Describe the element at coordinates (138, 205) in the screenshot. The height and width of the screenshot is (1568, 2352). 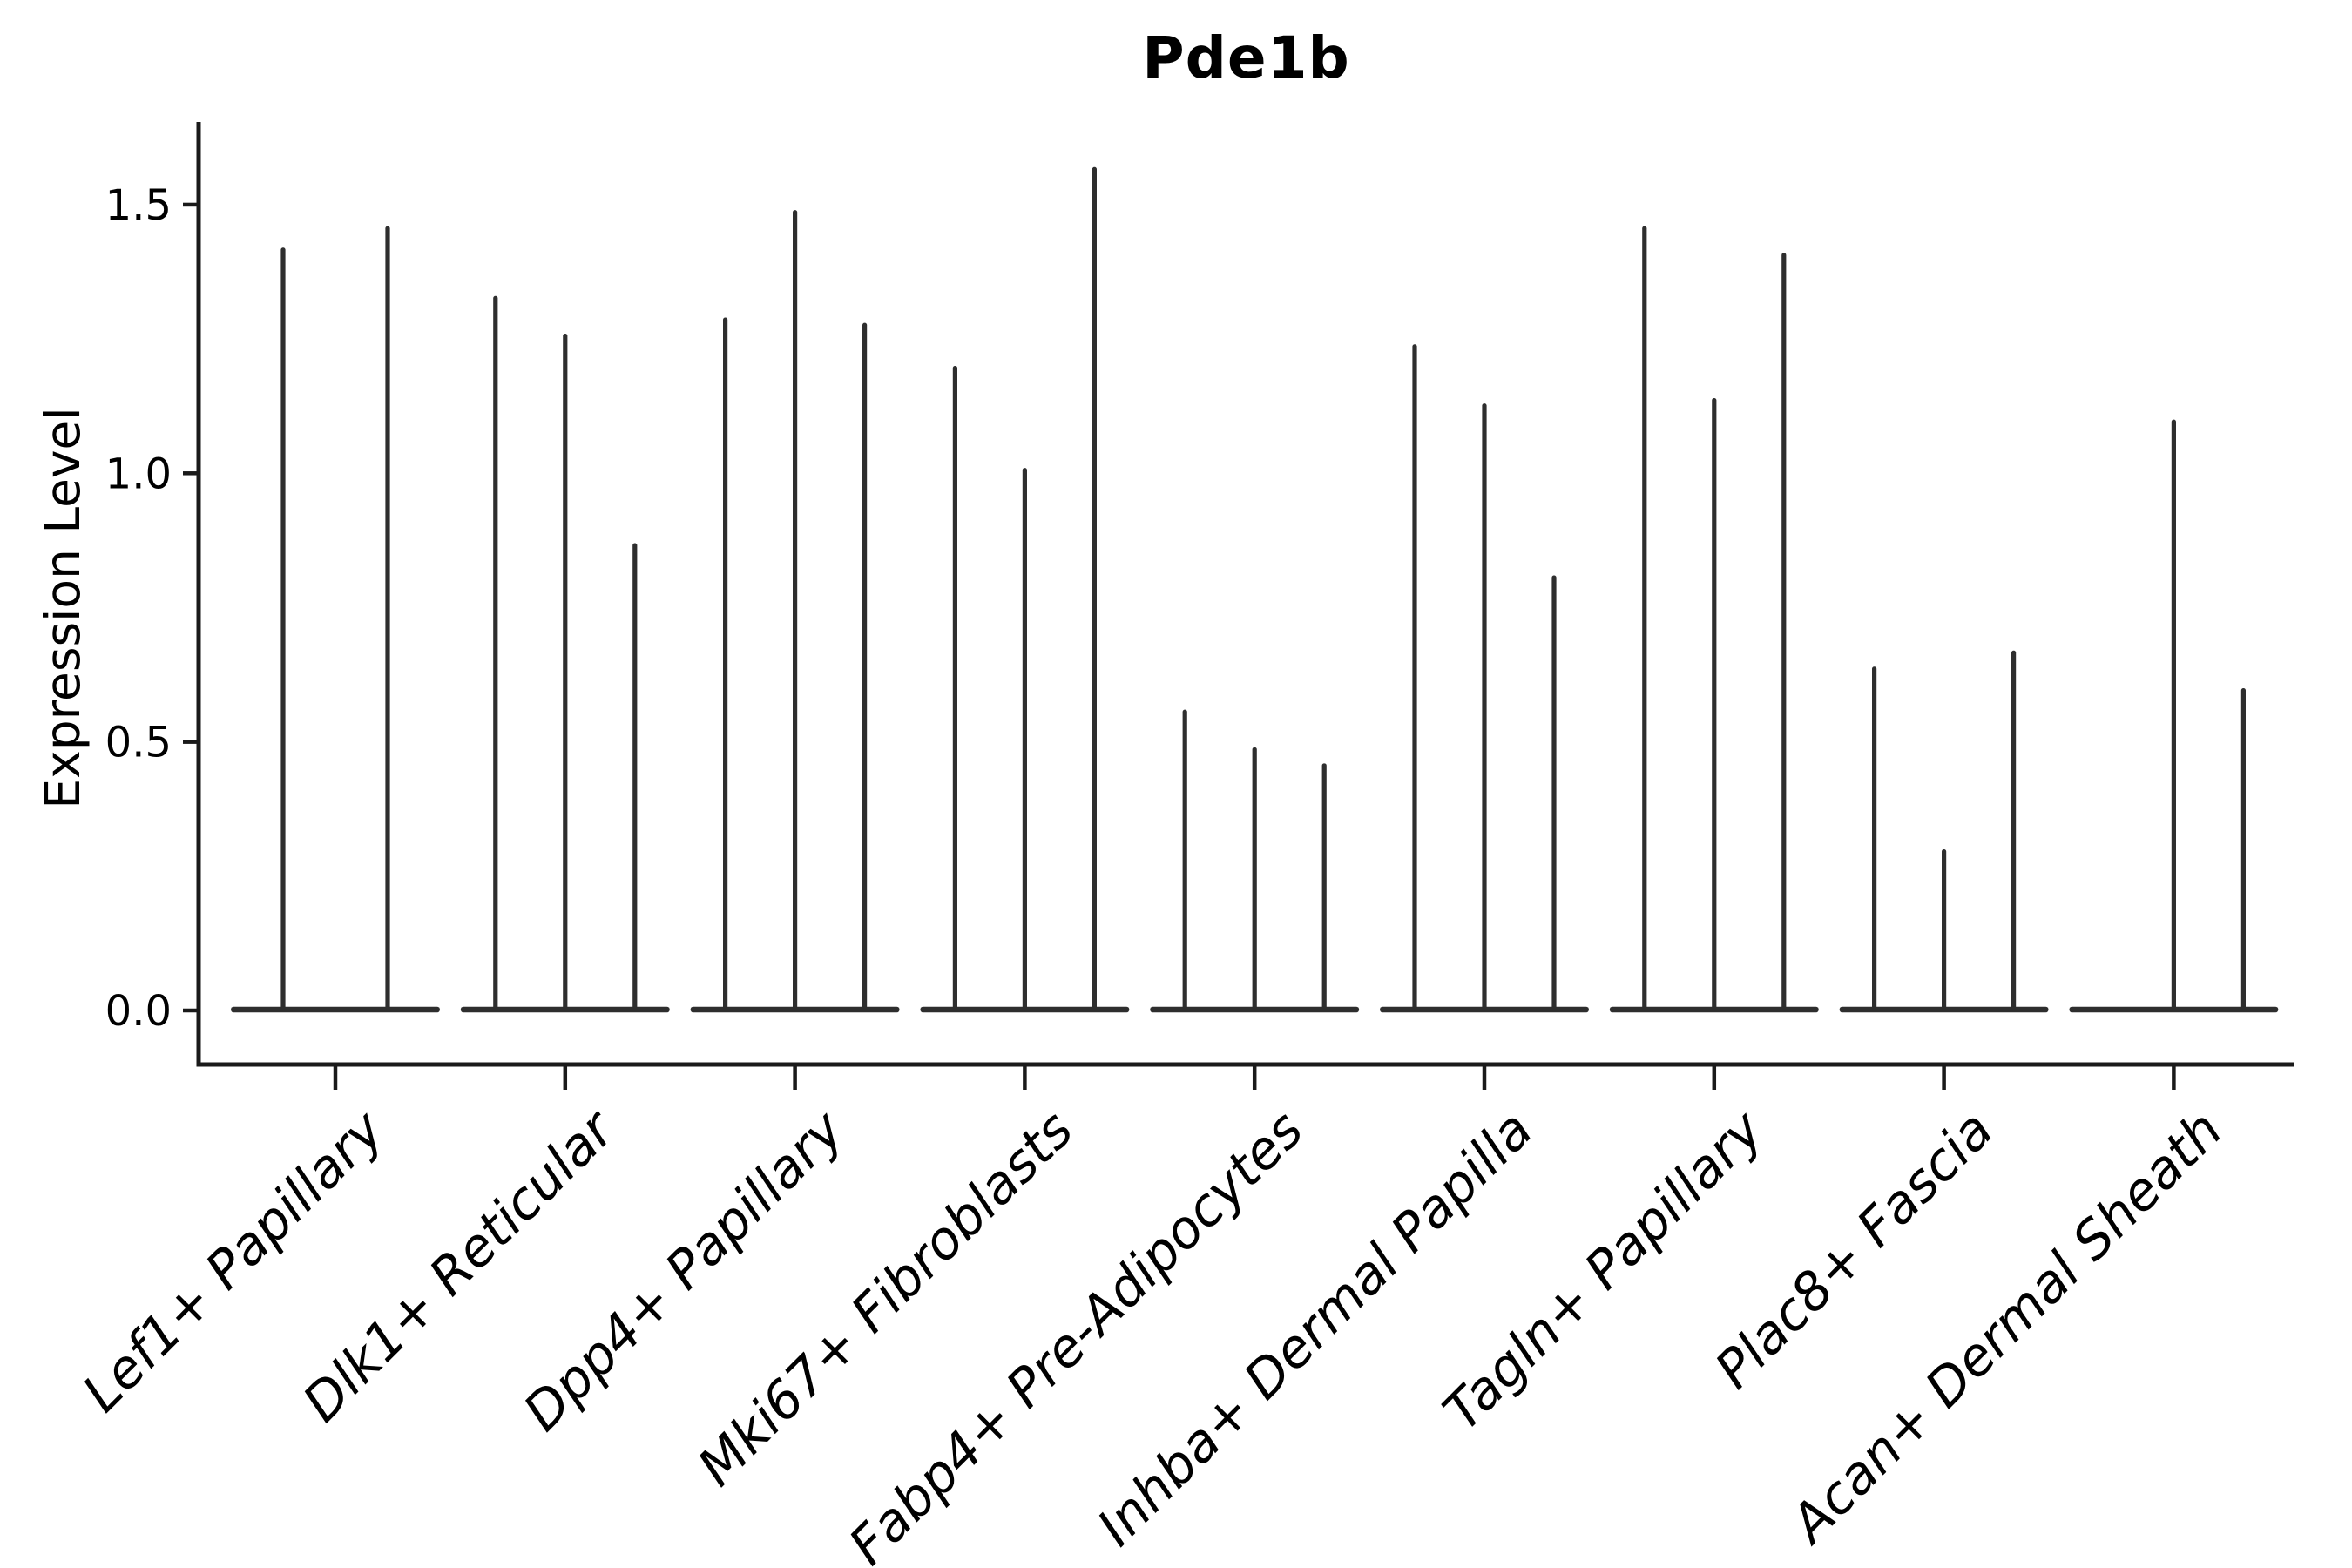
I see `y-tick-label: 1.5` at that location.